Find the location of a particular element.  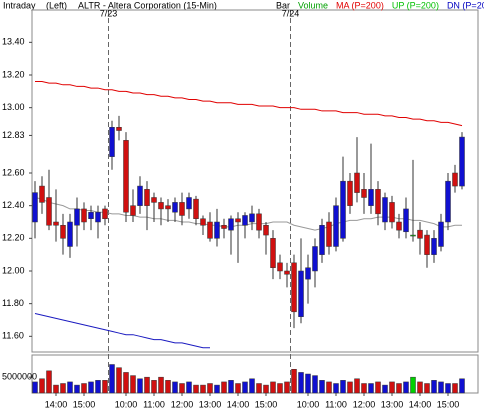

legend-item: DN (P=200) is located at coordinates (465, 5).